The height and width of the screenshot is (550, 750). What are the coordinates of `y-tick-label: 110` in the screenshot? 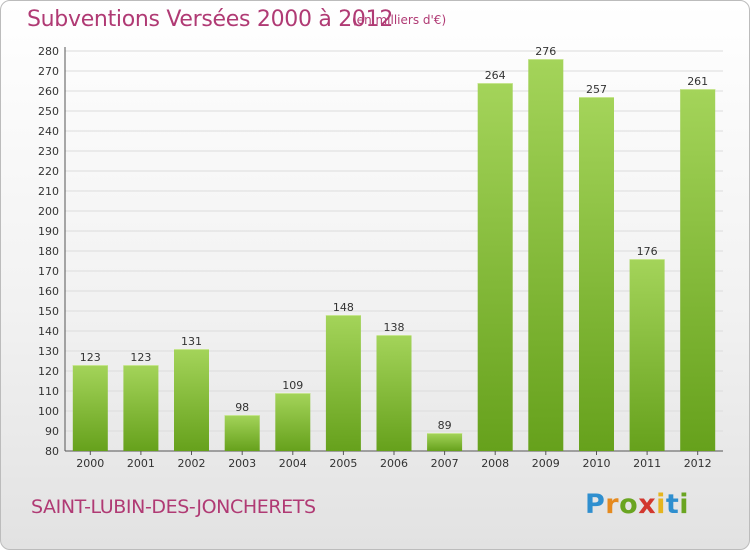 It's located at (48, 391).